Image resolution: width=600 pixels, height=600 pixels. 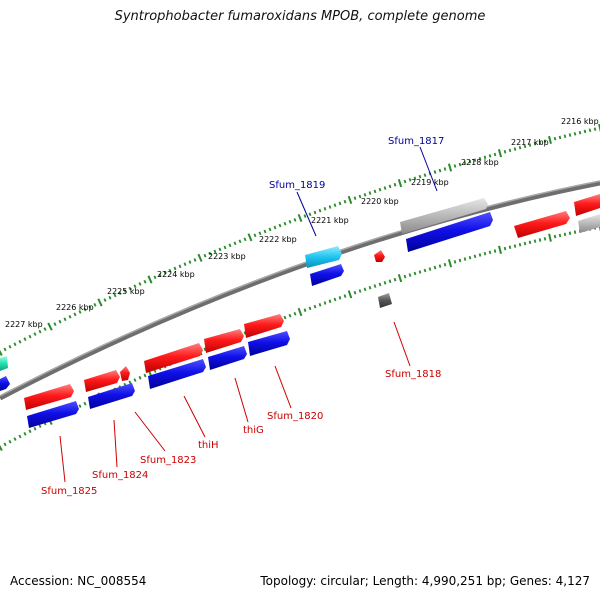 What do you see at coordinates (253, 430) in the screenshot?
I see `gene-label-thiG: thiG` at bounding box center [253, 430].